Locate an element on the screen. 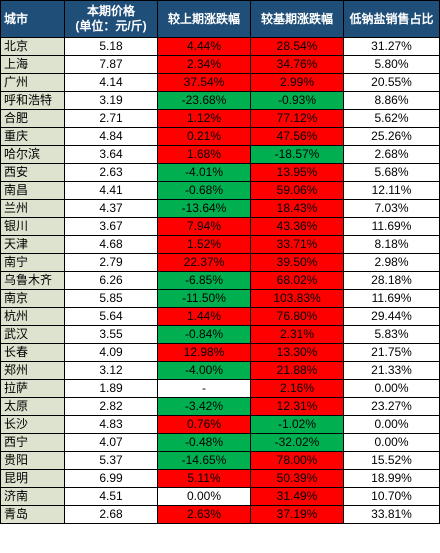 Image resolution: width=440 pixels, height=553 pixels. mom-change-cell: 1.68% is located at coordinates (204, 154).